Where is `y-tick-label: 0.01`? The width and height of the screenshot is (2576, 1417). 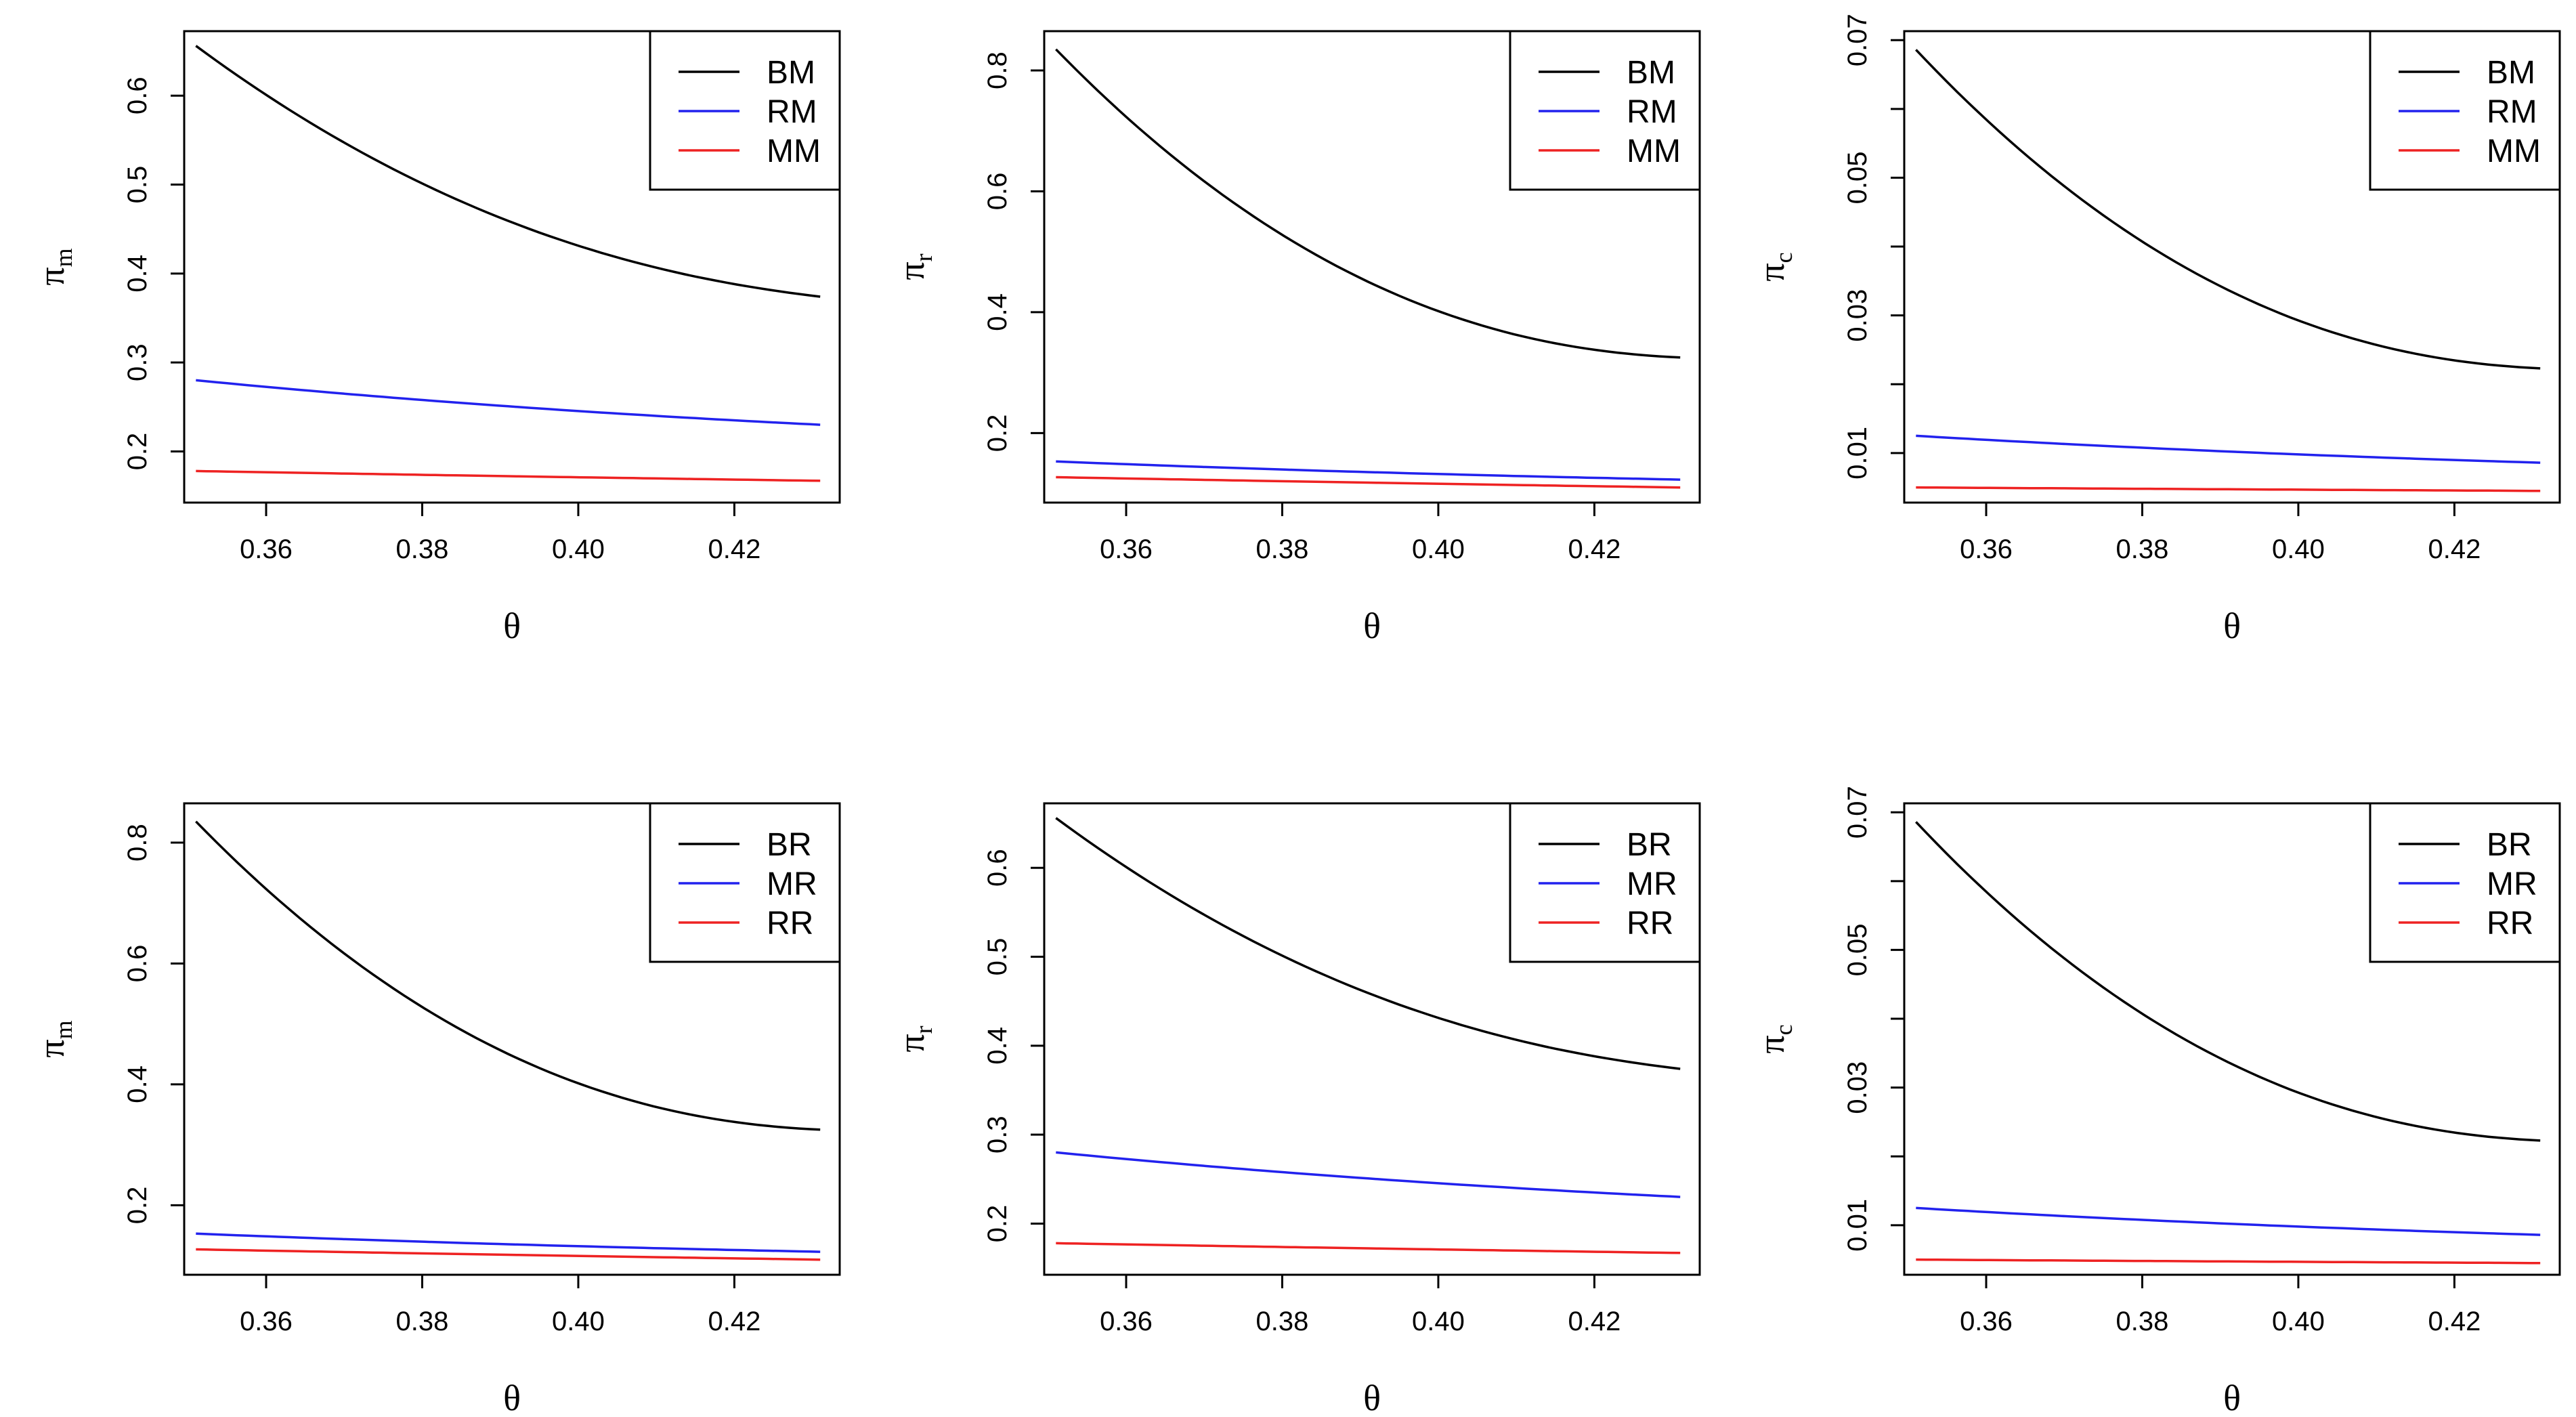
y-tick-label: 0.01 is located at coordinates (1857, 453).